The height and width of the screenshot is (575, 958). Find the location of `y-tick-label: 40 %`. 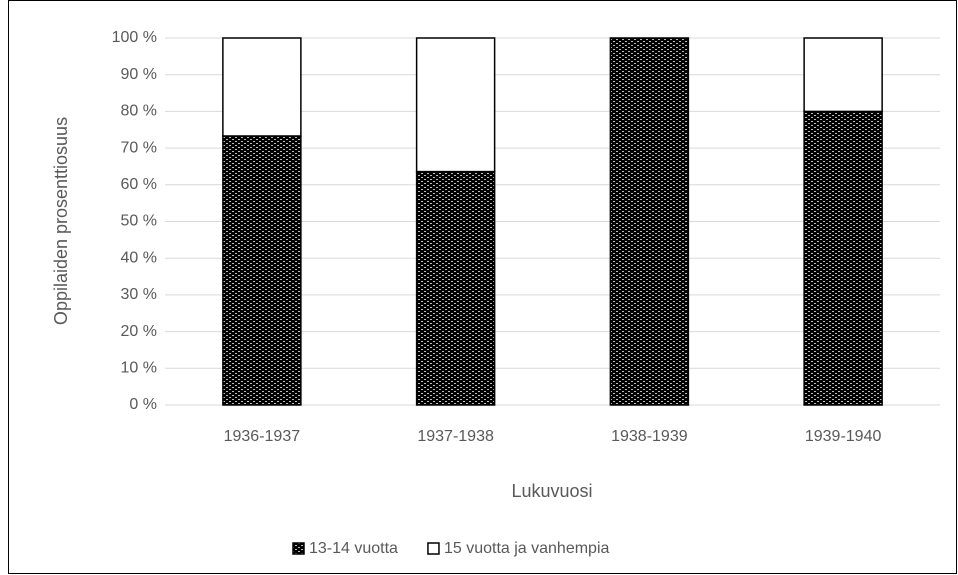

y-tick-label: 40 % is located at coordinates (139, 257).